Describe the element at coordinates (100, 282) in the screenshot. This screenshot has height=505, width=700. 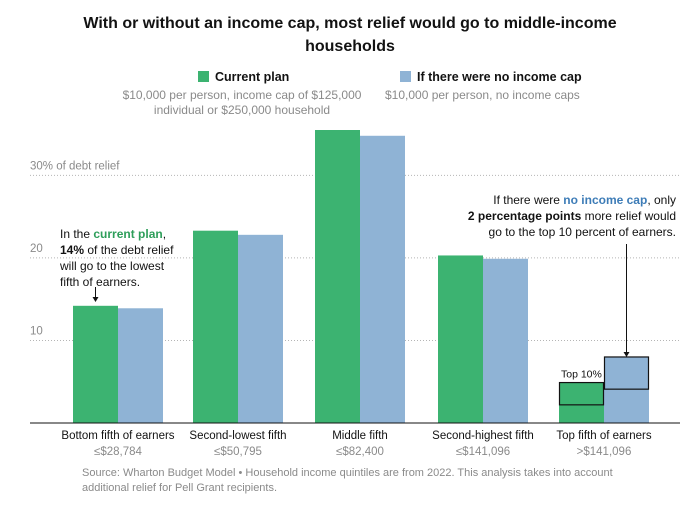
I see `annotation-text: fifth of earners.` at that location.